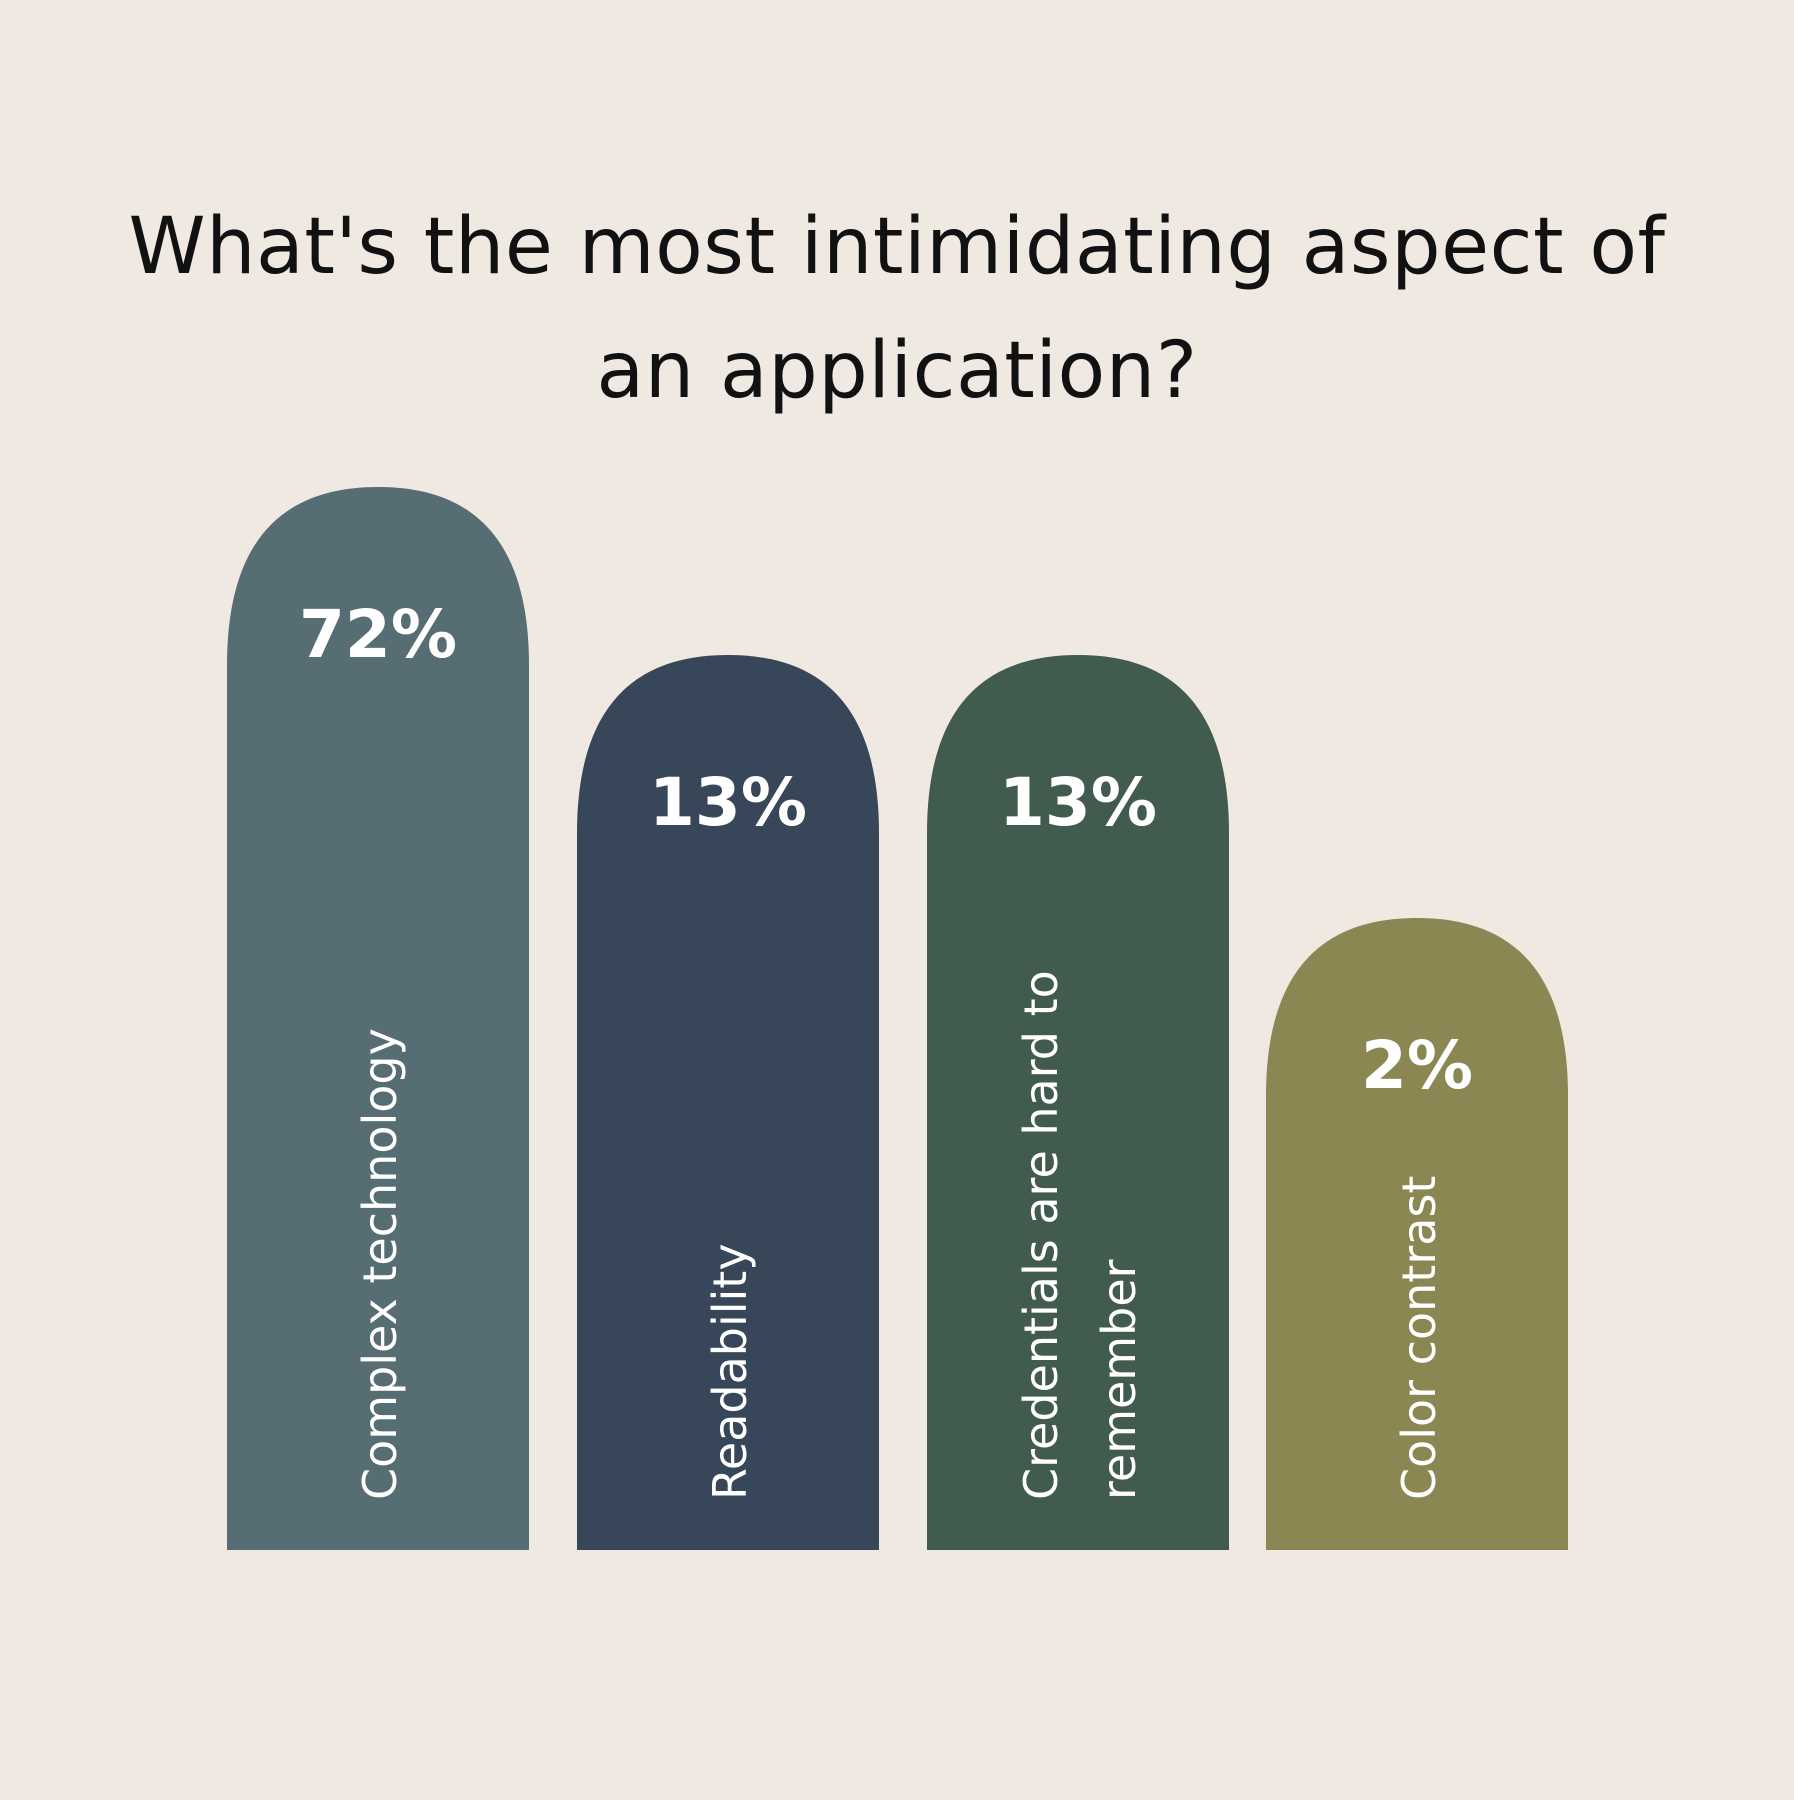  I want to click on bar-group: 2% Color contrast, so click(1417, 1234).